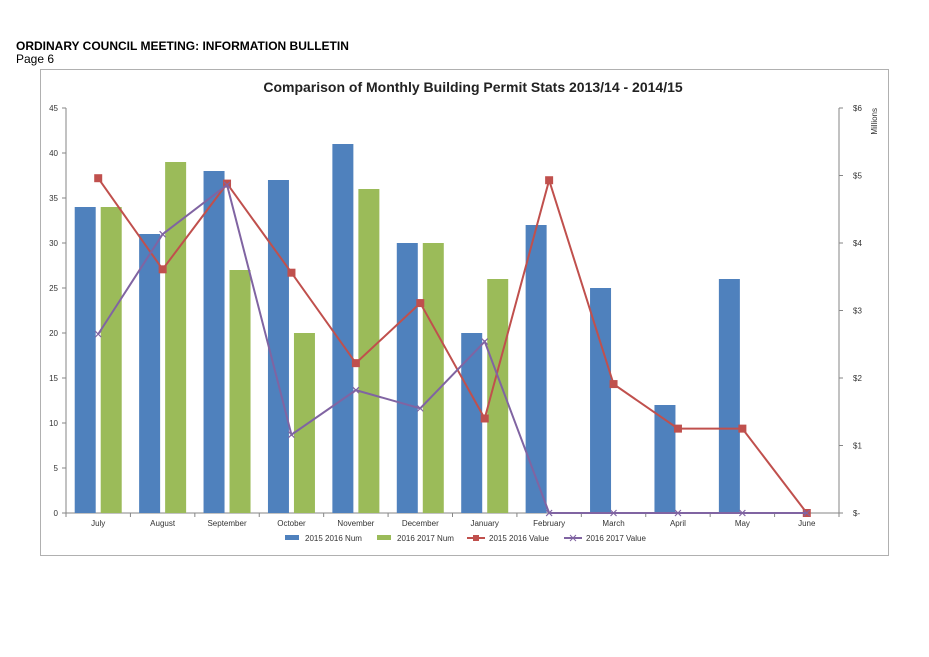 Image resolution: width=929 pixels, height=657 pixels. Describe the element at coordinates (56, 468) in the screenshot. I see `y-left-tick-label: 5` at that location.